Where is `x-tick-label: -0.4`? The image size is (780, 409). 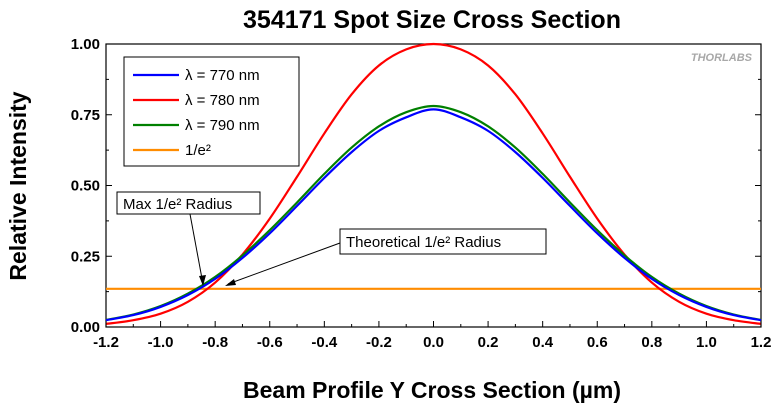 x-tick-label: -0.4 is located at coordinates (324, 342).